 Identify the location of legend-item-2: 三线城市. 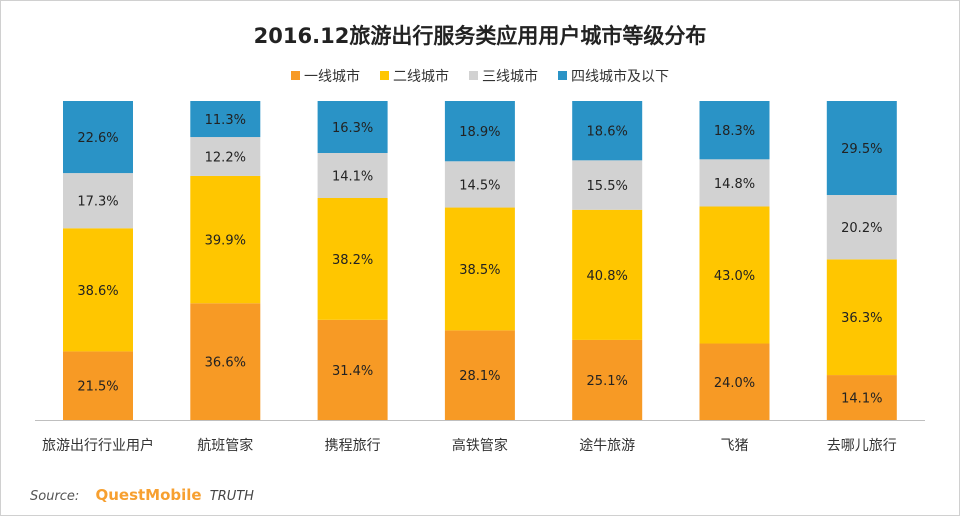
(503, 76).